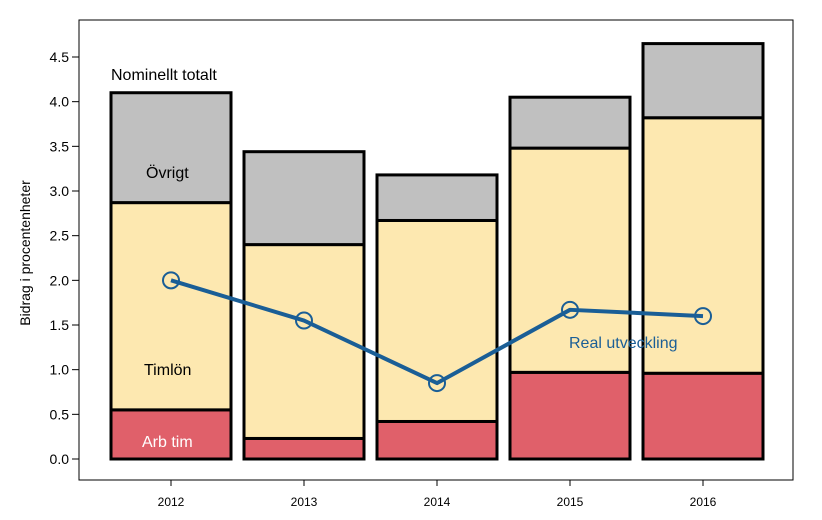  What do you see at coordinates (703, 416) in the screenshot?
I see `bar-segment-arb-tim-2016` at bounding box center [703, 416].